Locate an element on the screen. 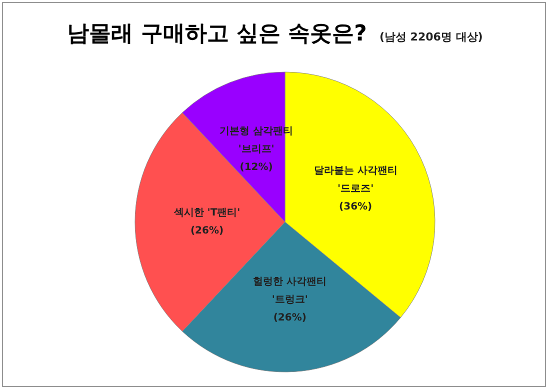 The image size is (550, 391). slice-label: 섹시한 'T팬티' is located at coordinates (206, 213).